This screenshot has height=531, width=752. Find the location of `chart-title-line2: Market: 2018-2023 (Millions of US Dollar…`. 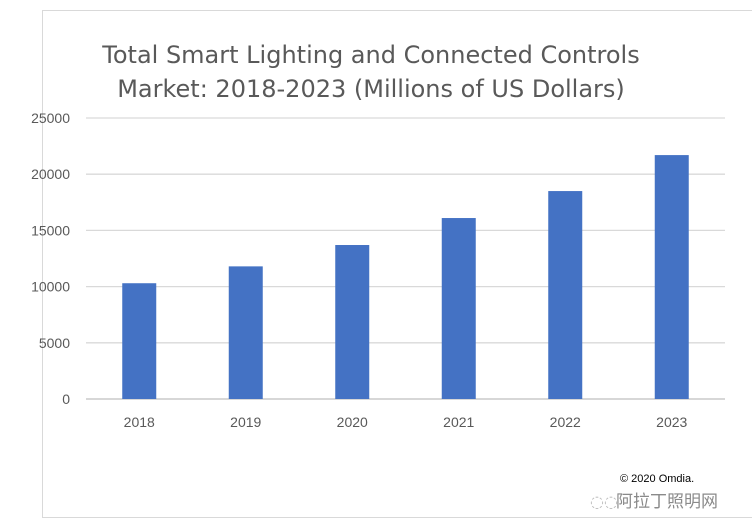

chart-title-line2: Market: 2018-2023 (Millions of US Dollar… is located at coordinates (371, 89).